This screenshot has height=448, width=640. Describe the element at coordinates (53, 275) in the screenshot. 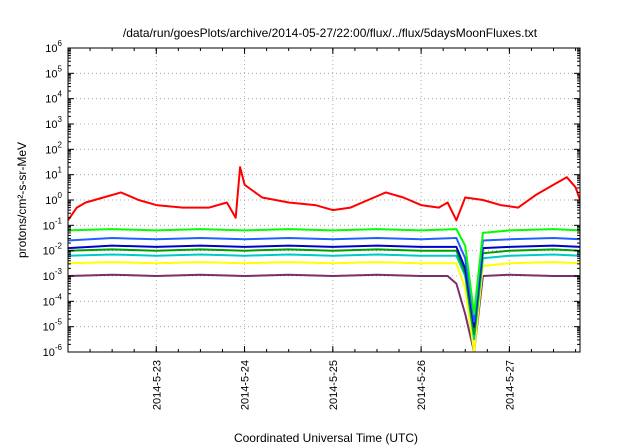

I see `y-tick-label: 10⁻³` at that location.